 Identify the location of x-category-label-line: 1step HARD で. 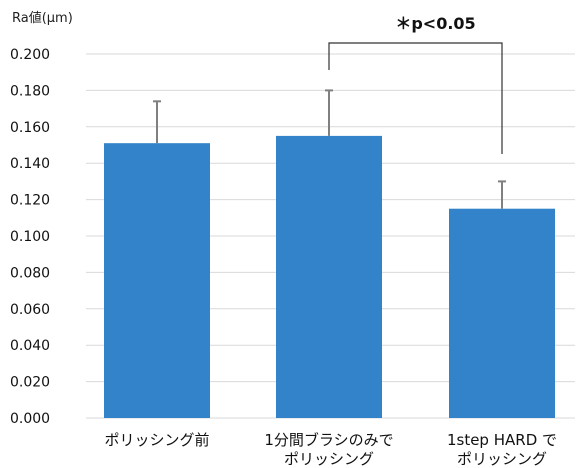
(502, 440).